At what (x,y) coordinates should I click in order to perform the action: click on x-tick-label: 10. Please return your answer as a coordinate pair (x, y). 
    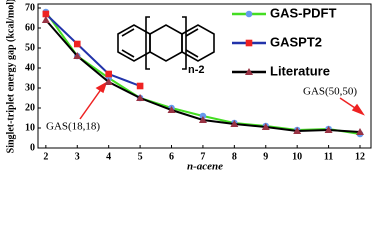
    Looking at the image, I should click on (297, 156).